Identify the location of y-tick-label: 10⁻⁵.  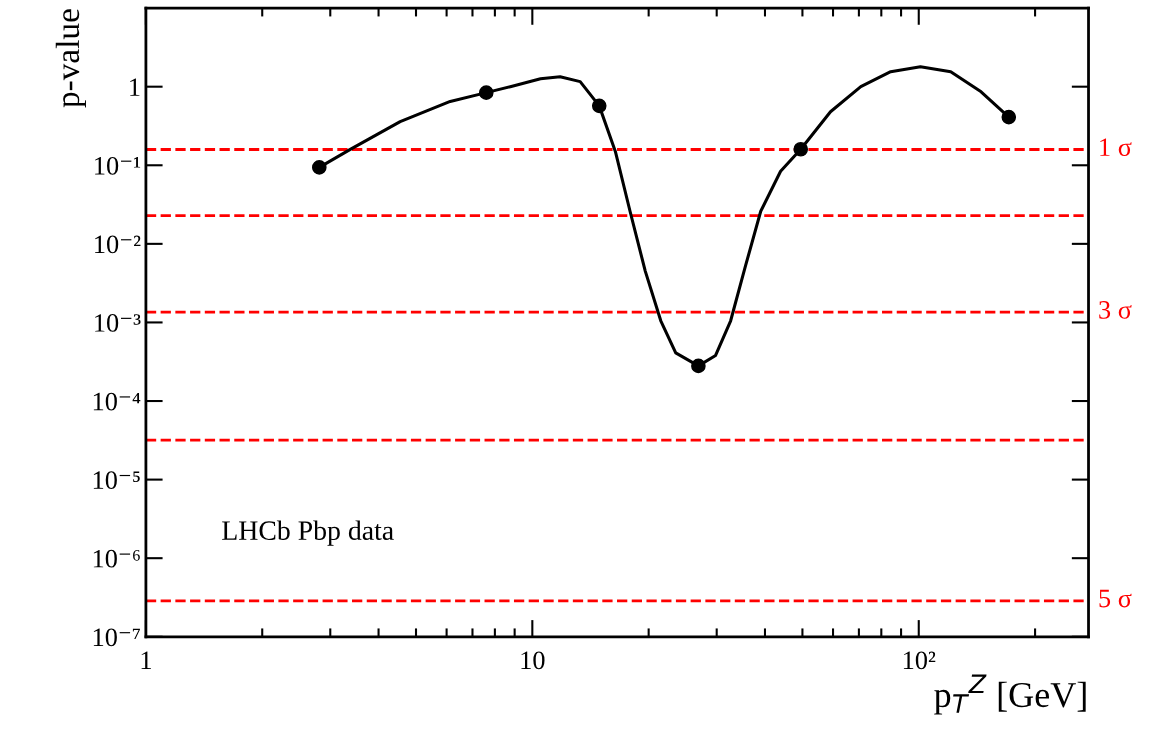
(116, 480).